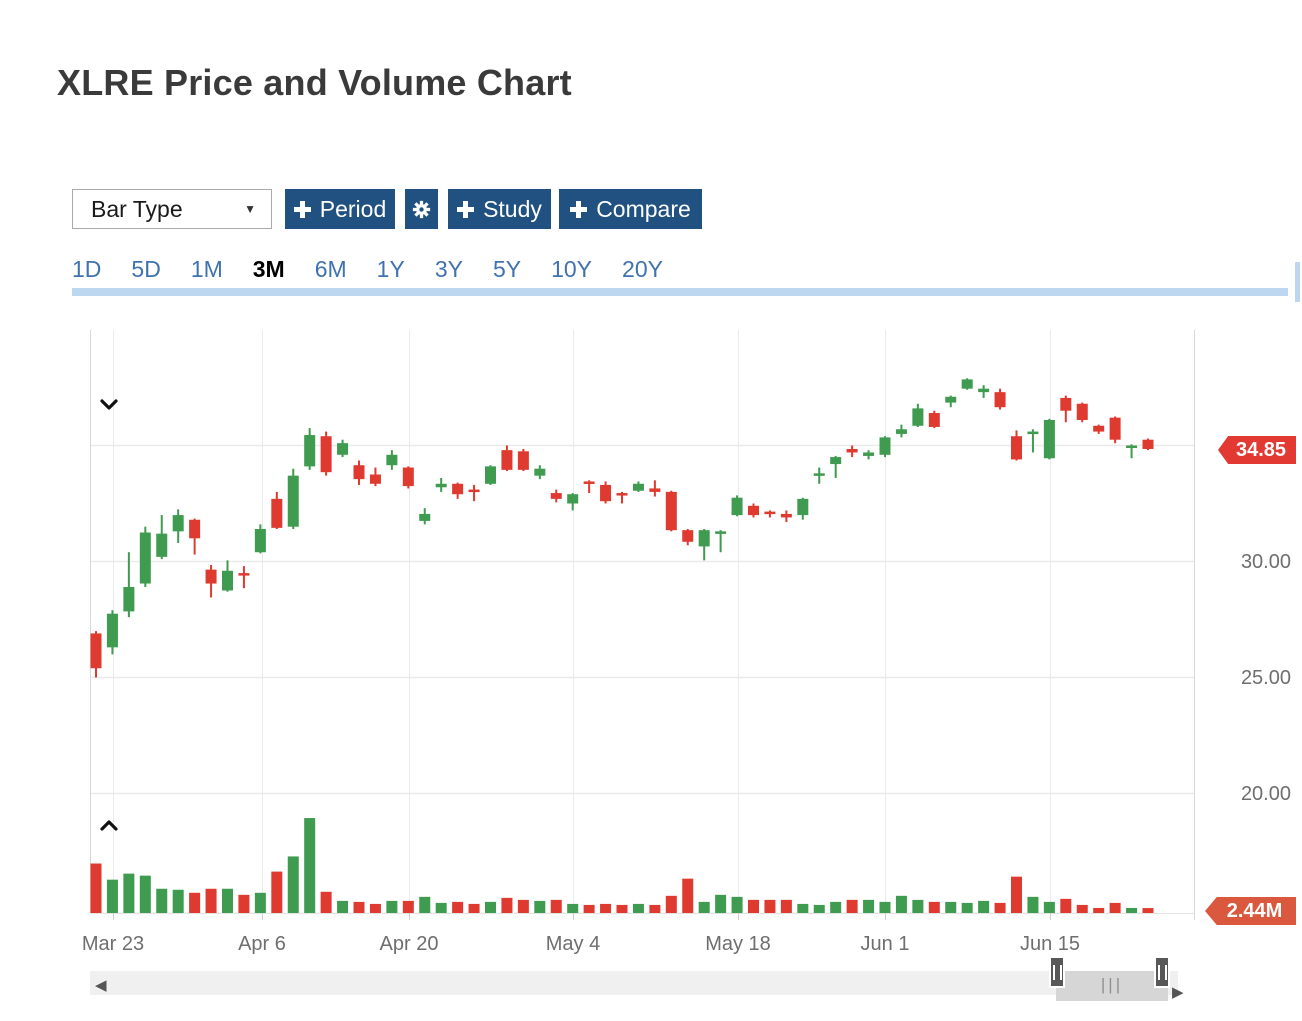  Describe the element at coordinates (146, 269) in the screenshot. I see `tab-5d: 5D` at that location.